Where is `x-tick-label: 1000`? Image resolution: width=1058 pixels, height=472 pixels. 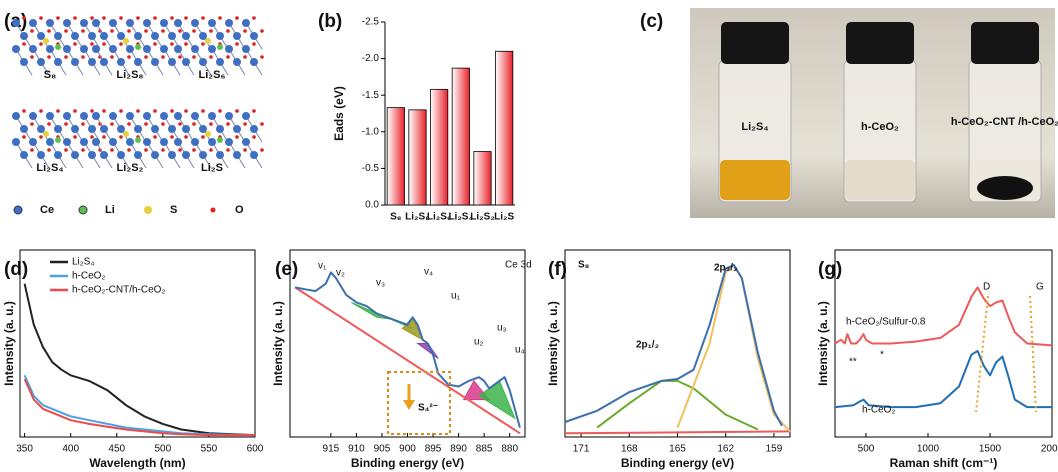
x-tick-label: 1000 is located at coordinates (928, 449).